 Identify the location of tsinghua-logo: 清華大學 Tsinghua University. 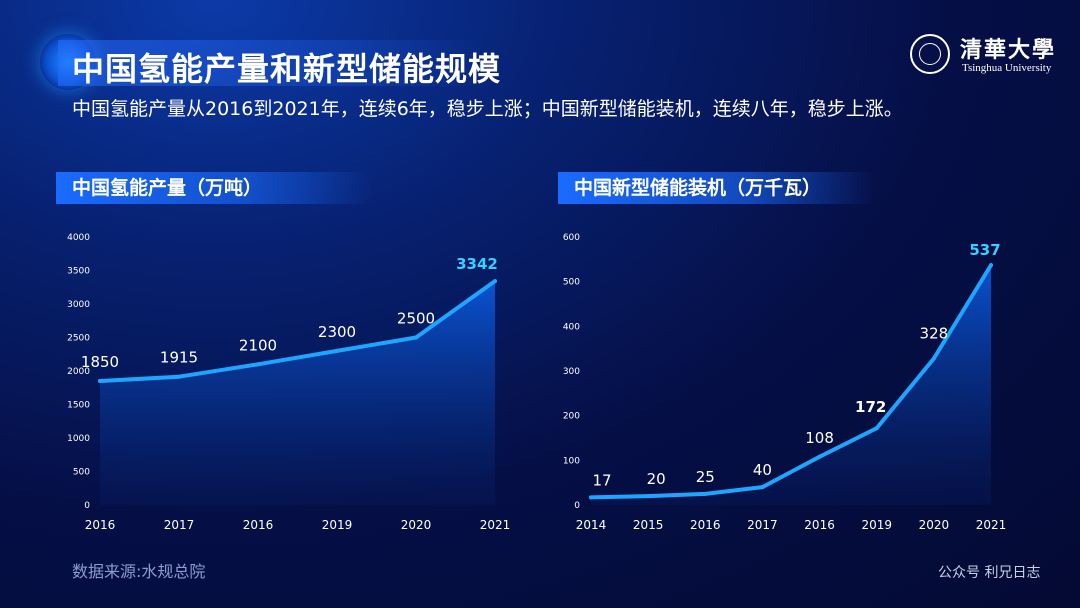
(985, 55).